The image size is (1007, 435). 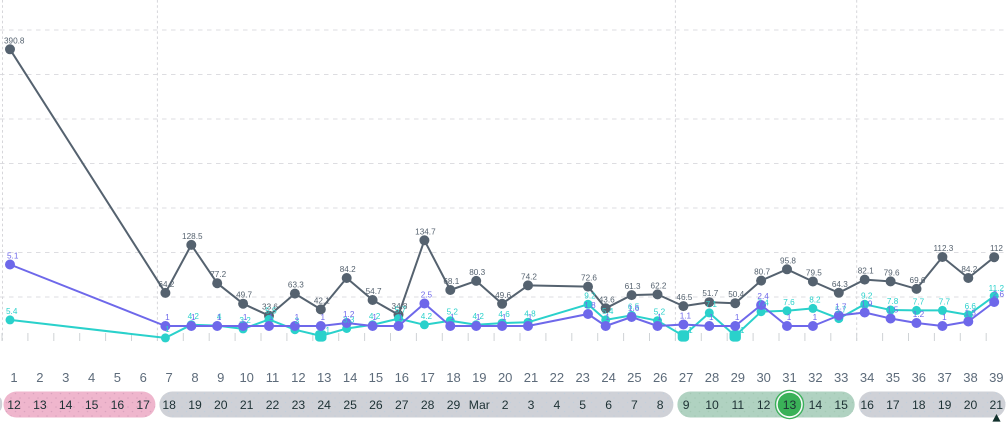 What do you see at coordinates (166, 284) in the screenshot?
I see `svg-text: 64.2` at bounding box center [166, 284].